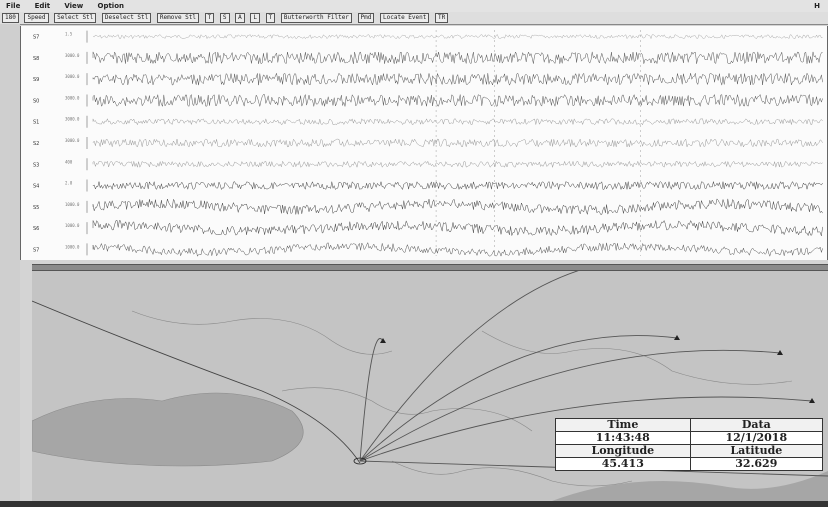 The image size is (828, 507). Describe the element at coordinates (623, 425) in the screenshot. I see `time-header: Time` at that location.